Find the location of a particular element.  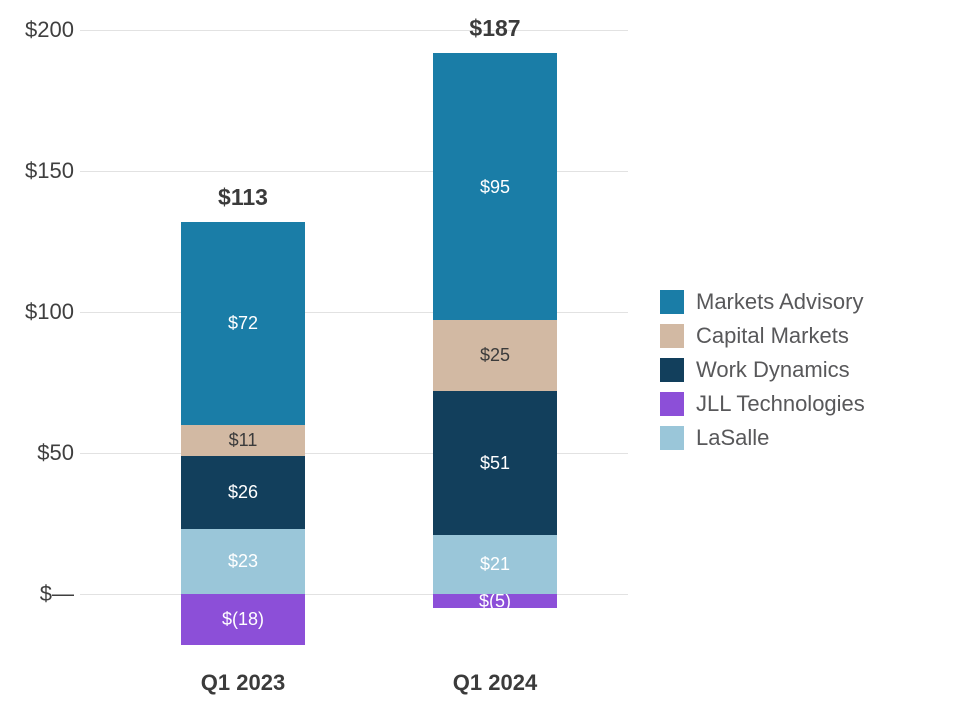

bar-segment-markets-advisory: $95 is located at coordinates (495, 187).